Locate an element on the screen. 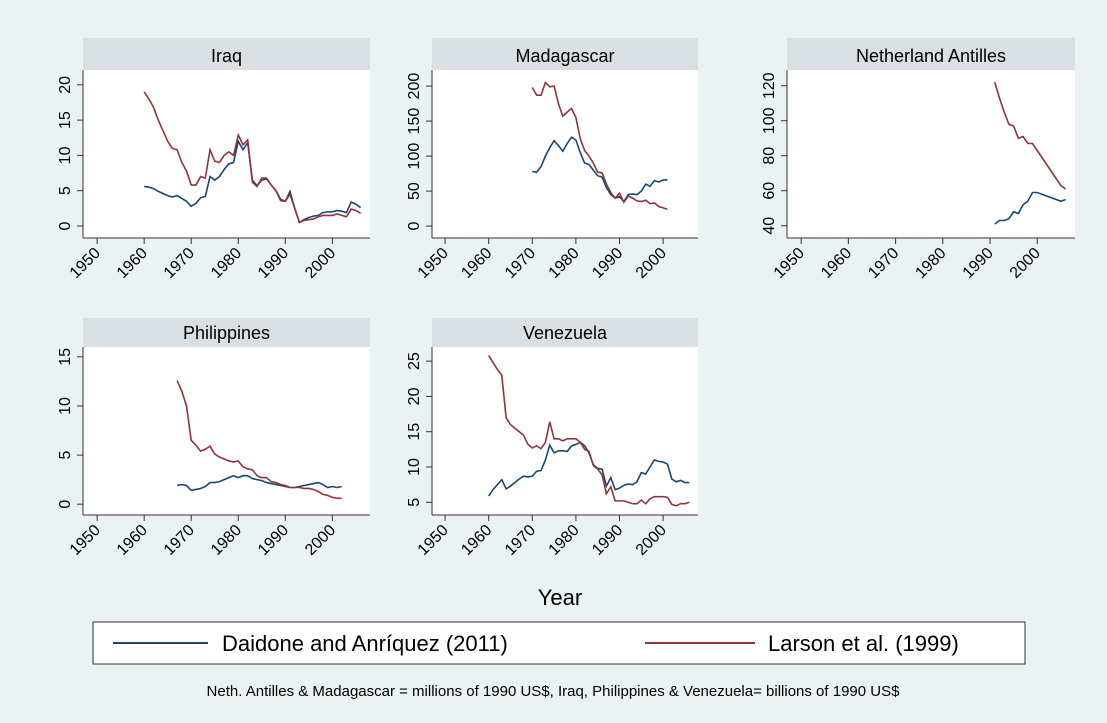 The width and height of the screenshot is (1107, 723). legend is located at coordinates (559, 643).